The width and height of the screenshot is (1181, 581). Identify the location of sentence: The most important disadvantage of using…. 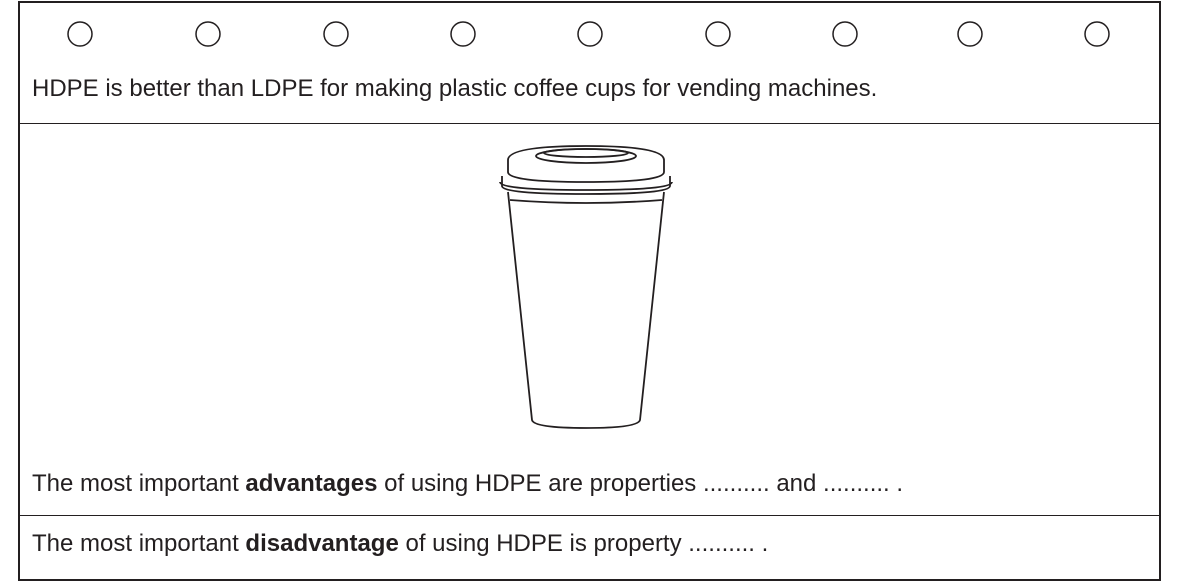
(589, 544).